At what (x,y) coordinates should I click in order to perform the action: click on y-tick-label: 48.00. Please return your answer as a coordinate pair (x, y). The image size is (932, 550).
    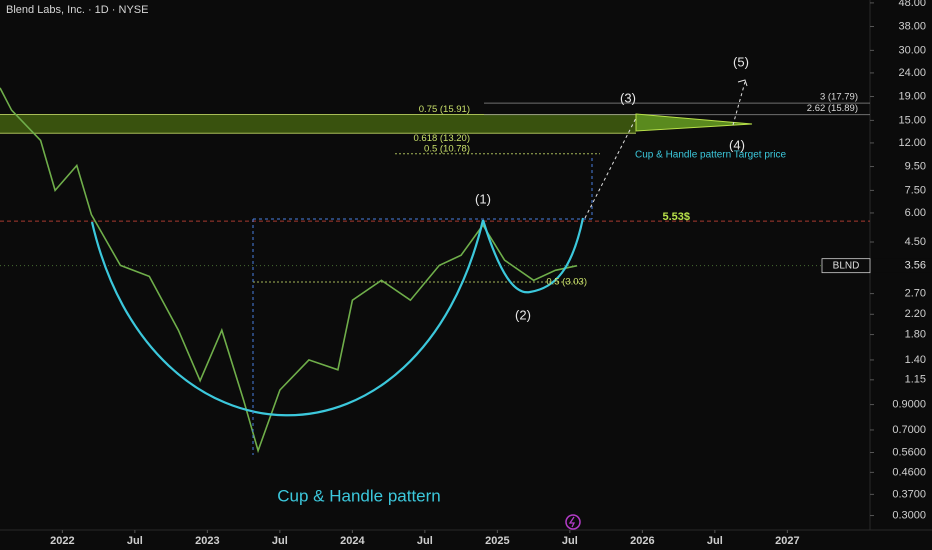
    Looking at the image, I should click on (912, 4).